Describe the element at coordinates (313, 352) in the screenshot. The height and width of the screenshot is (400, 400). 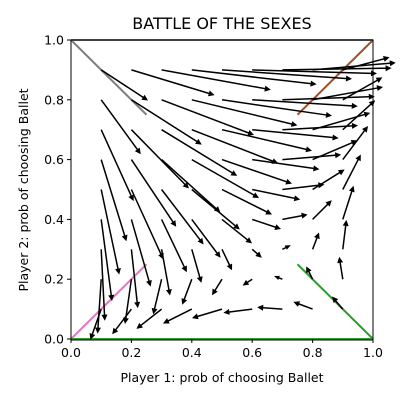
I see `x-tick-label: 0.8` at that location.